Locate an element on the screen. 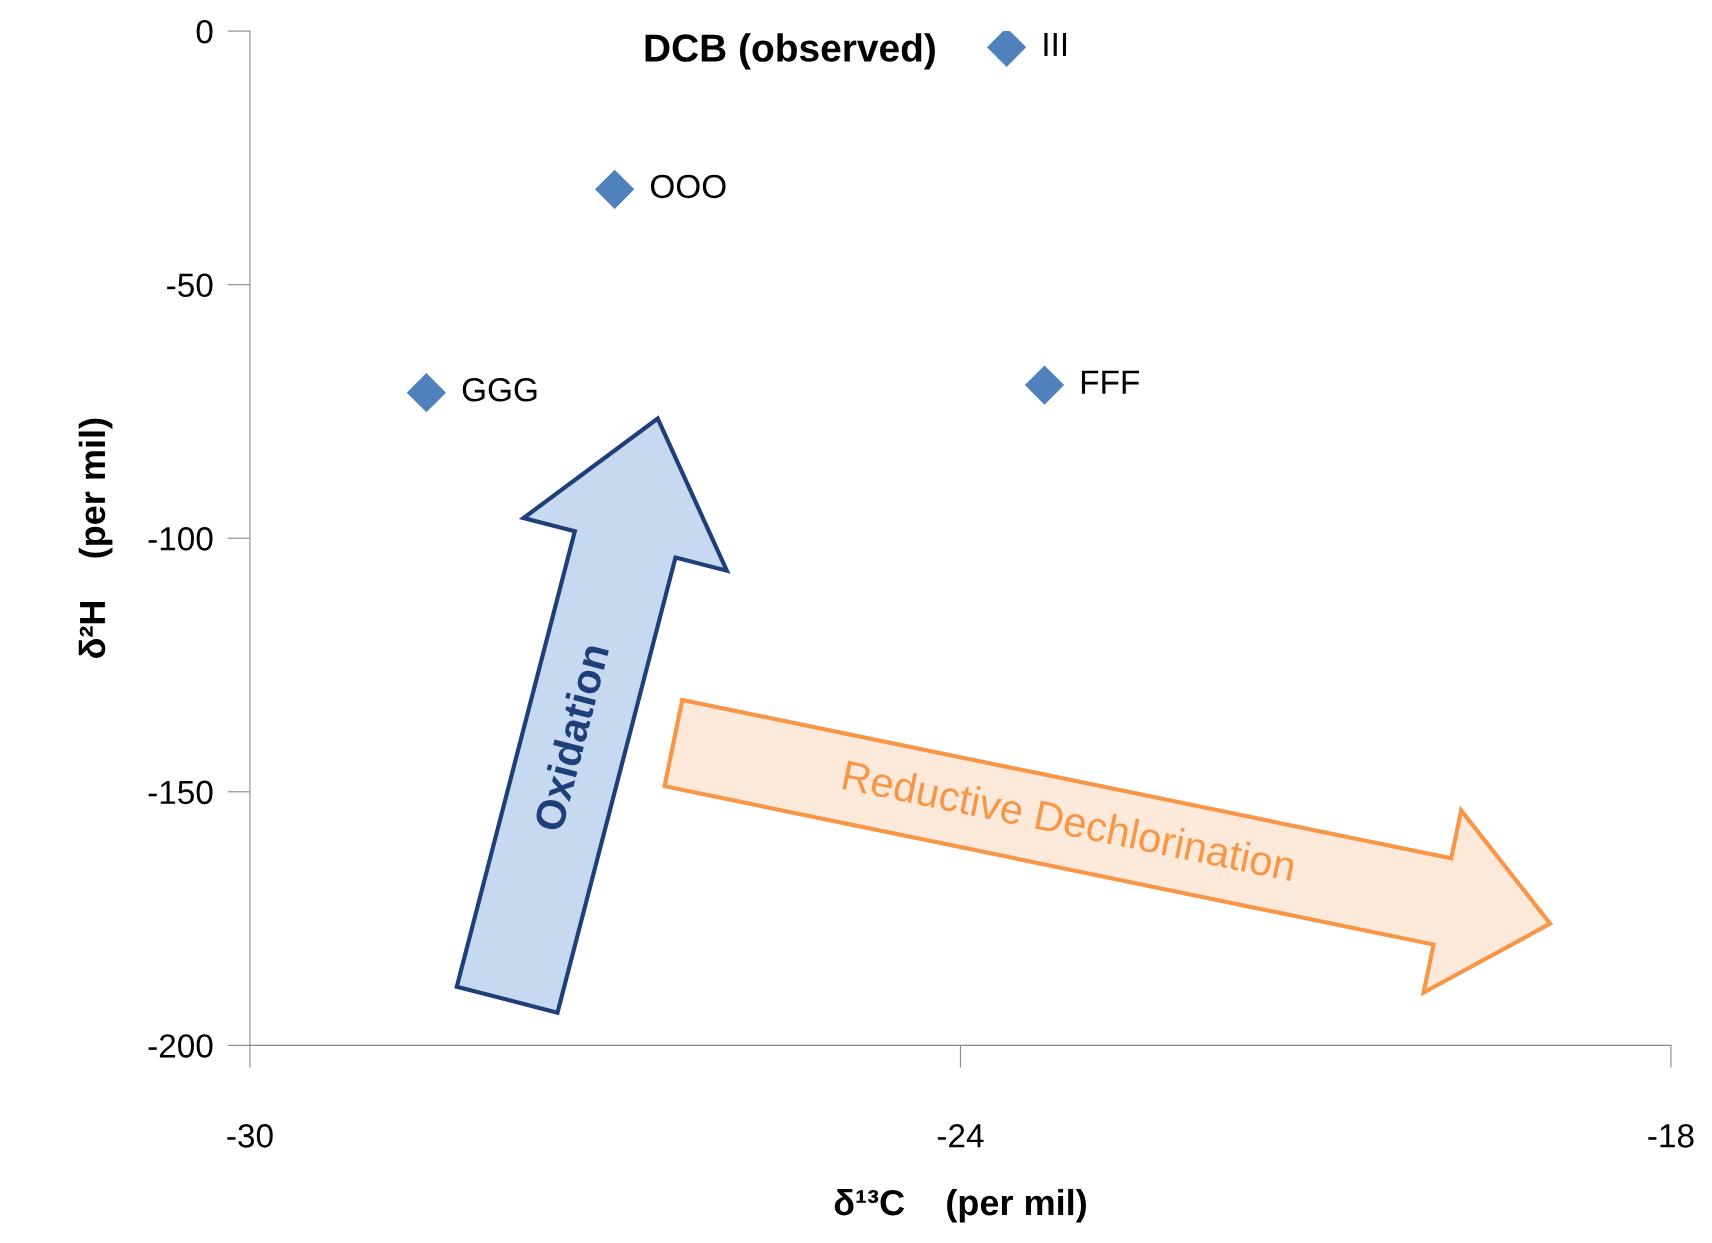  y-tick-label: -150 is located at coordinates (180, 792).